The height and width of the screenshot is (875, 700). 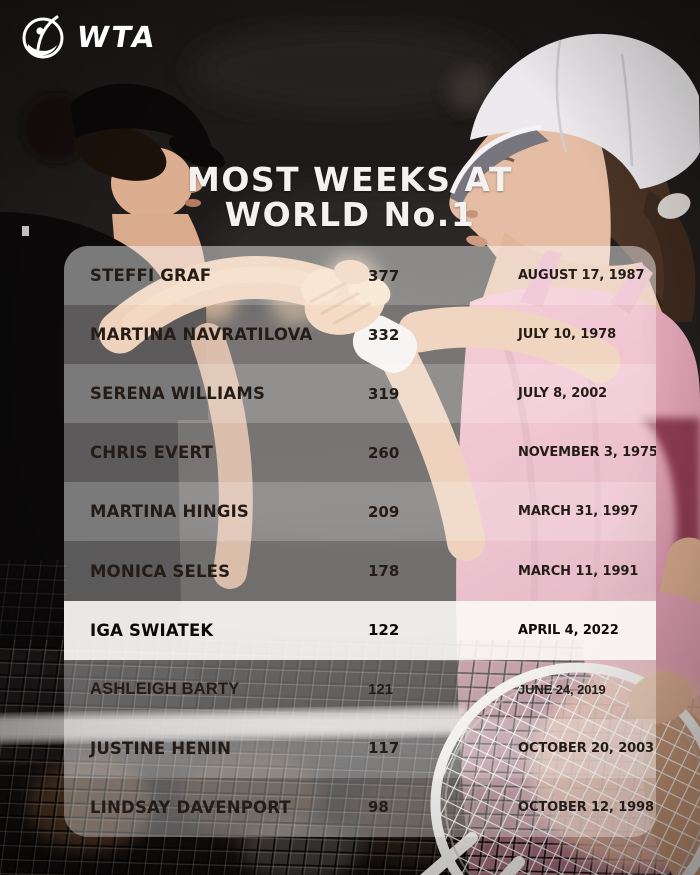 I want to click on player-name: LINDSAY DAVENPORT, so click(x=190, y=807).